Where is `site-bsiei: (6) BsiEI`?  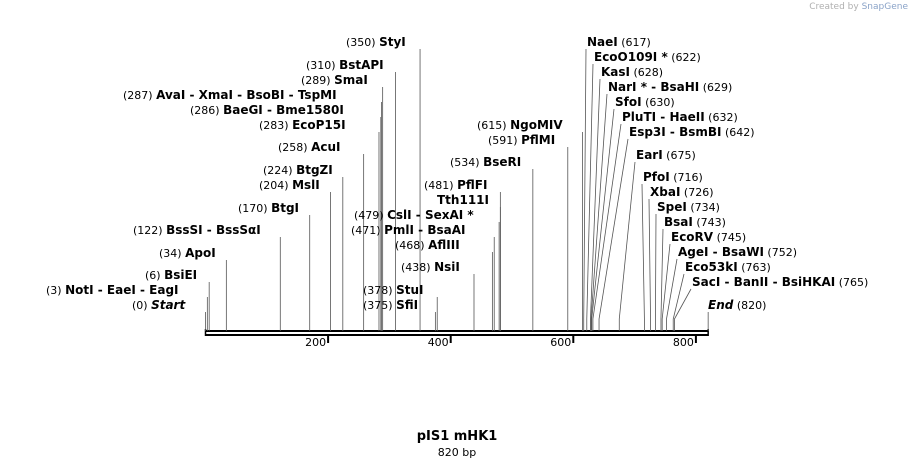 site-bsiei: (6) BsiEI is located at coordinates (177, 299).